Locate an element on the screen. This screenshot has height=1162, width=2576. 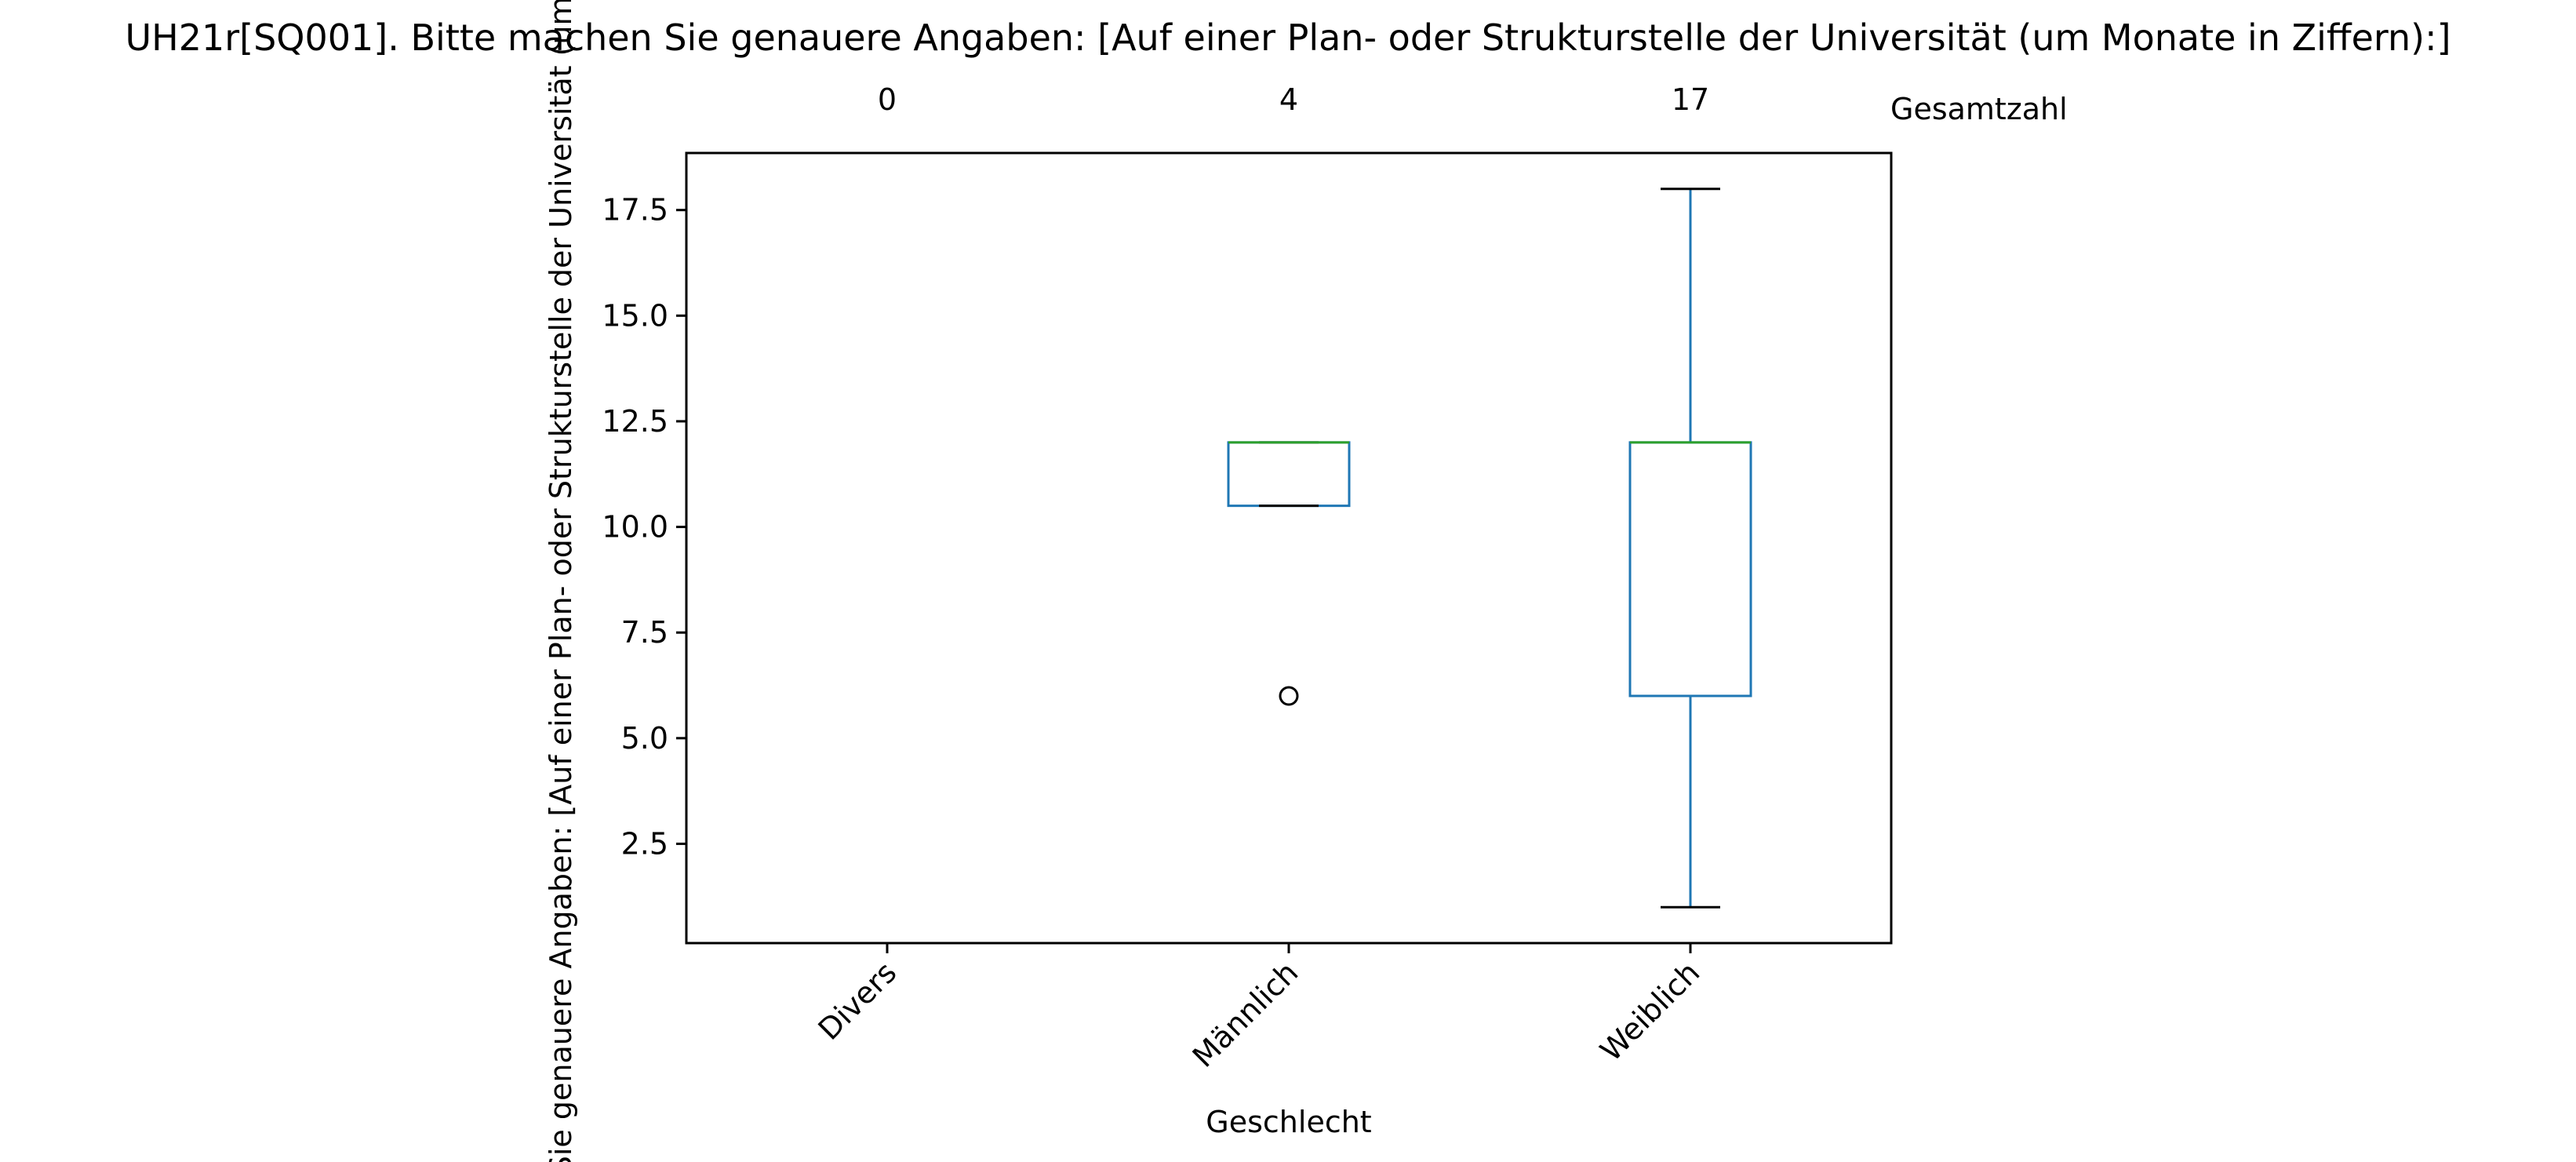
y-tick-label: 12.5 is located at coordinates (635, 422).